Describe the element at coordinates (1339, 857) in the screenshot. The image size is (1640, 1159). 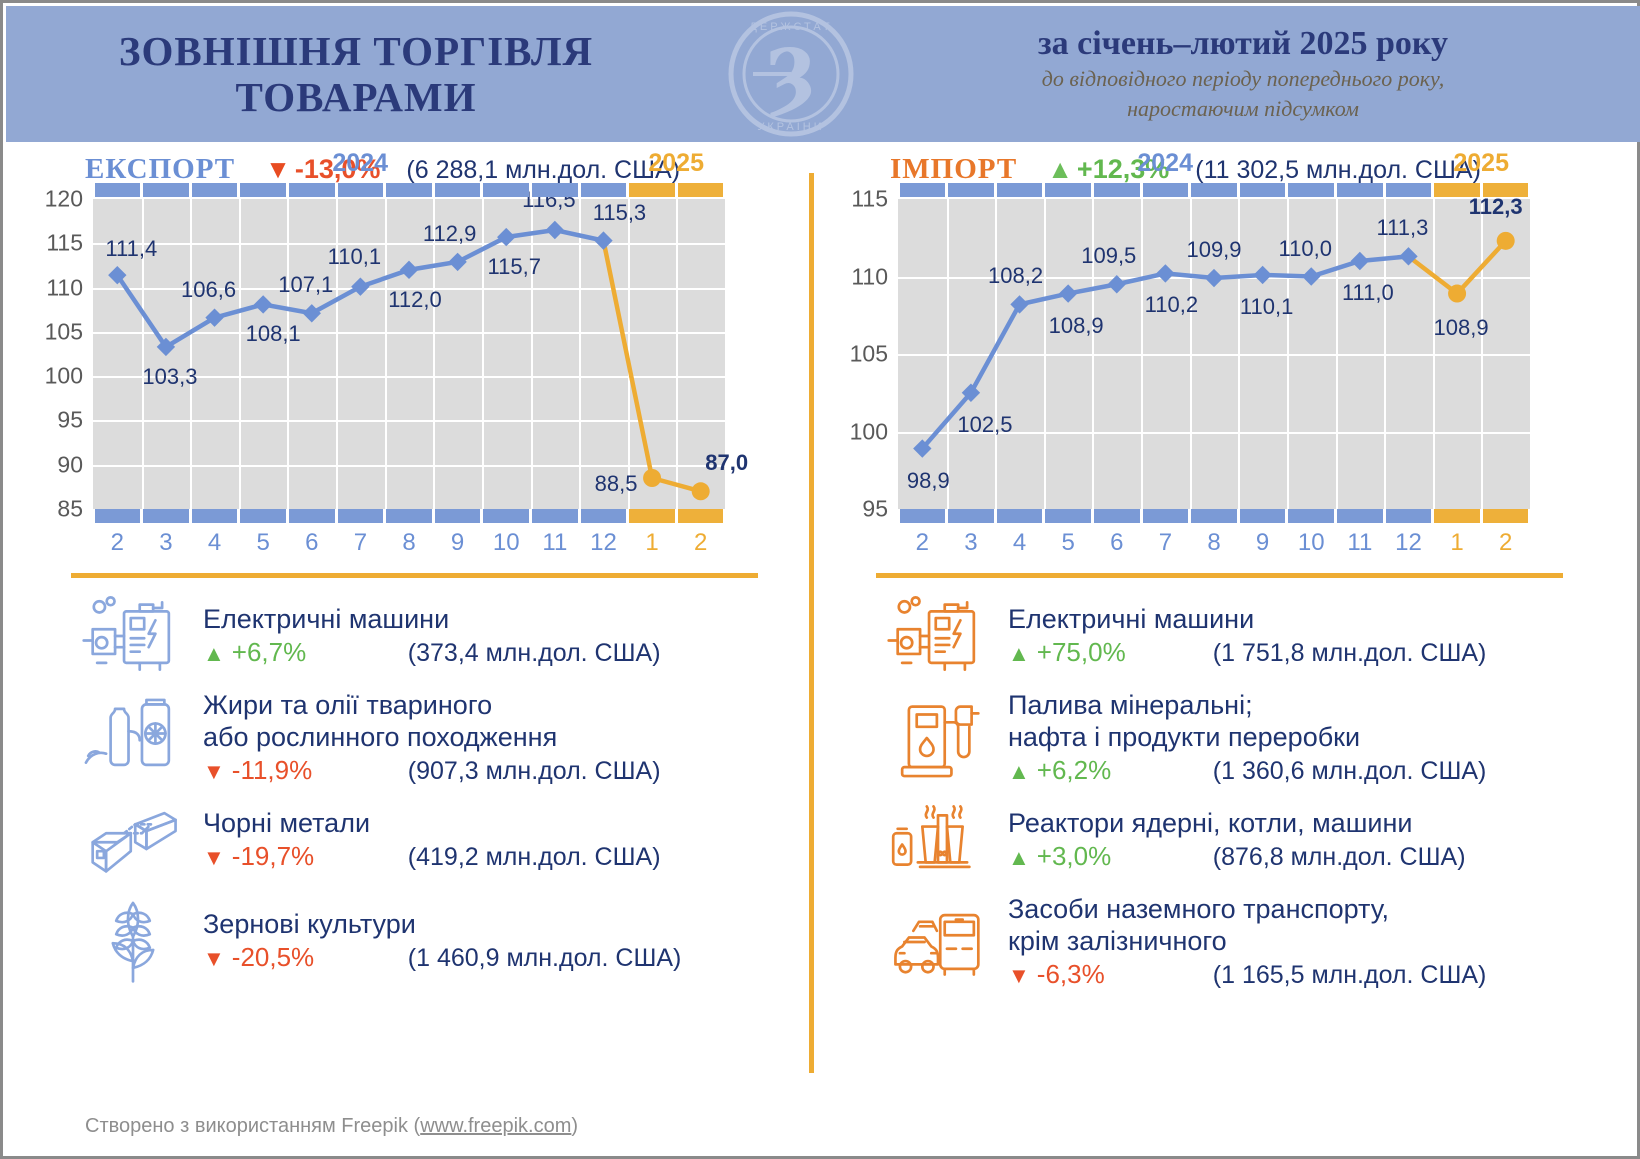
I see `item-amount: (876,8 млн.дол. США)` at that location.